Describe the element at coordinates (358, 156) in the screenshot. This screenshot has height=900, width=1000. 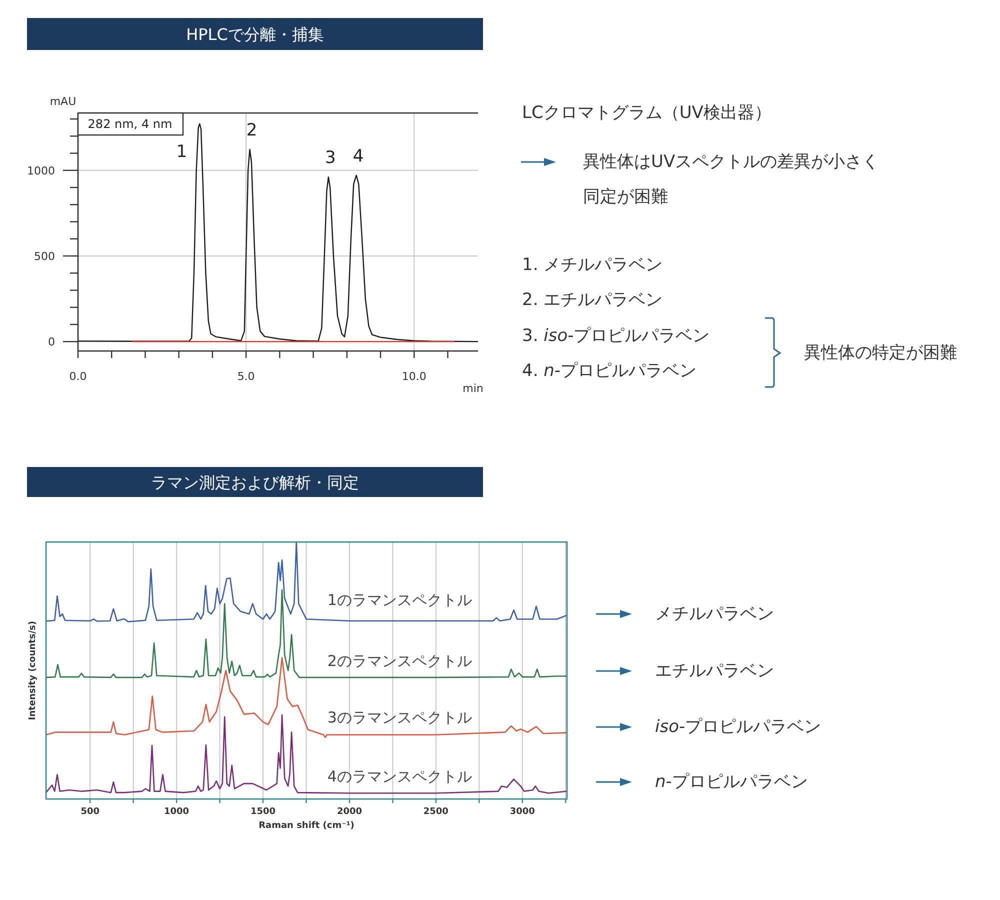
I see `annotation: 4` at that location.